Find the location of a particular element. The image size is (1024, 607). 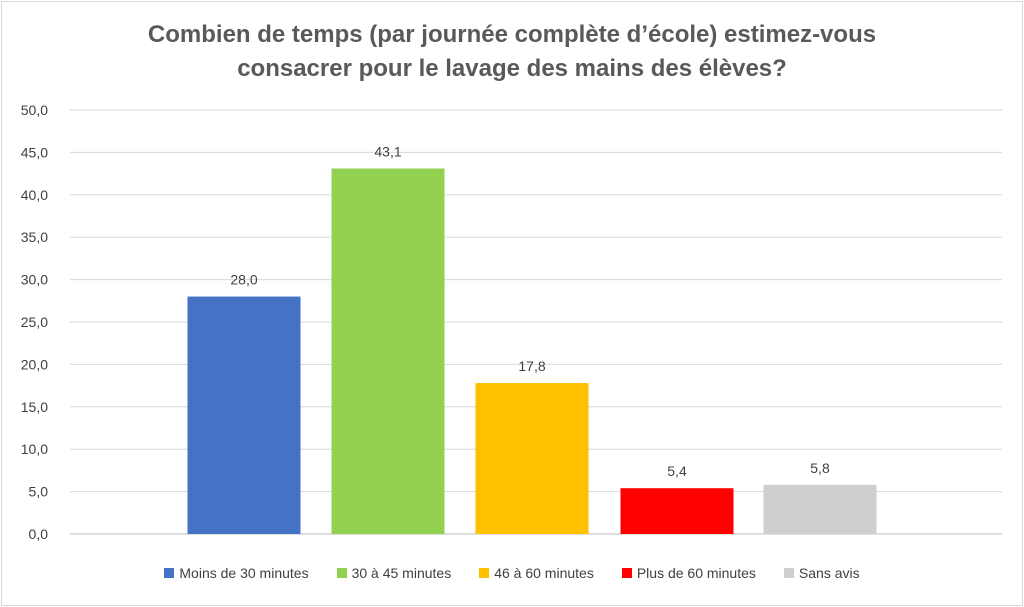

legend-label: Sans avis is located at coordinates (829, 573).